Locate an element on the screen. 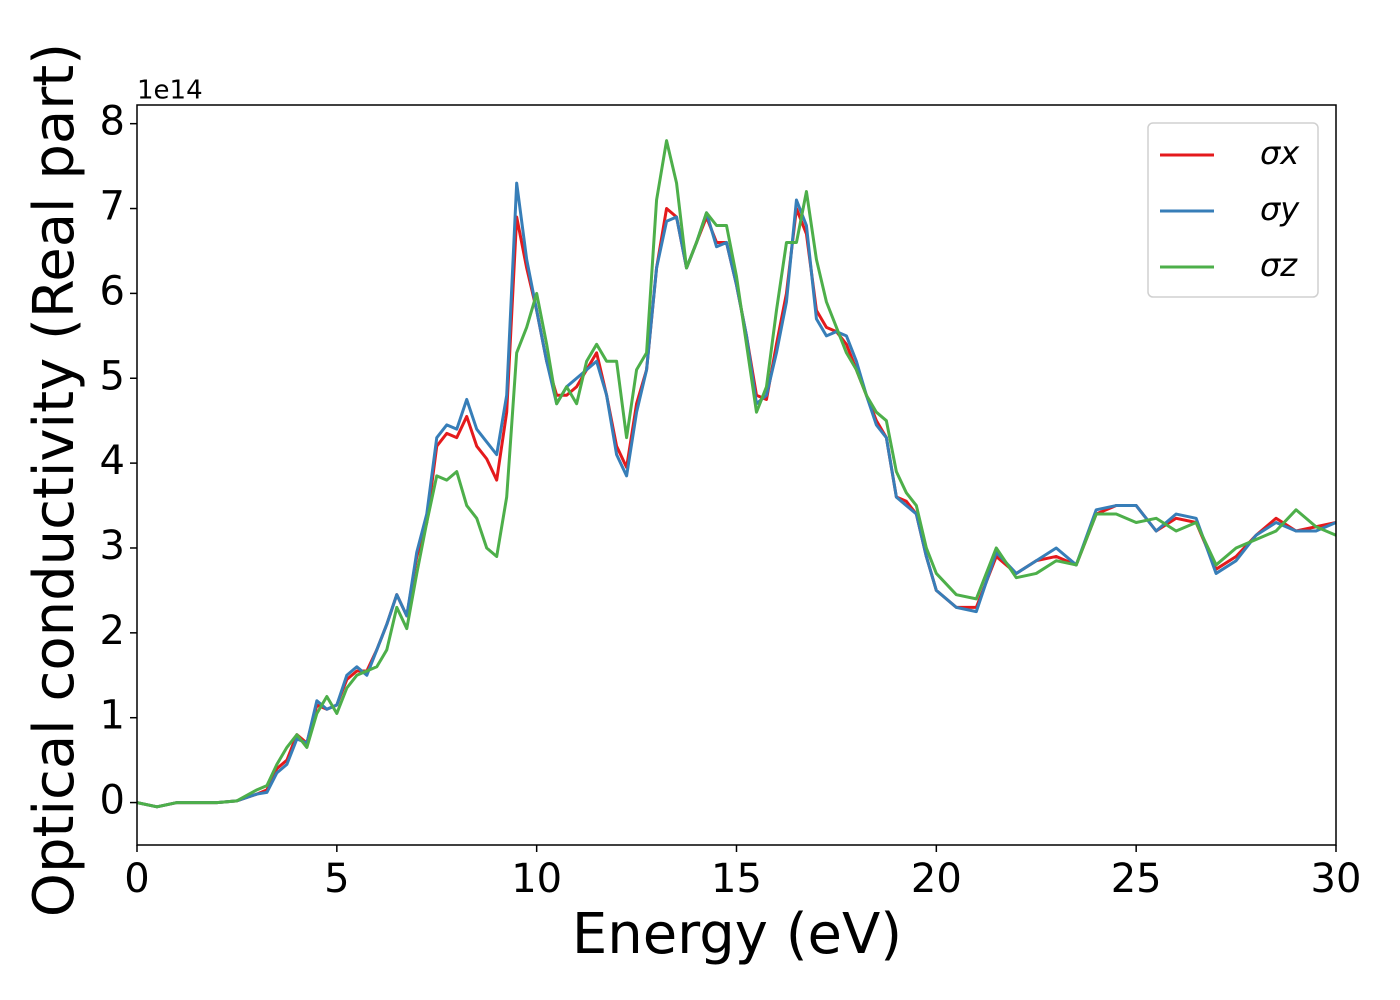  offset-label: 1e14 is located at coordinates (170, 91).